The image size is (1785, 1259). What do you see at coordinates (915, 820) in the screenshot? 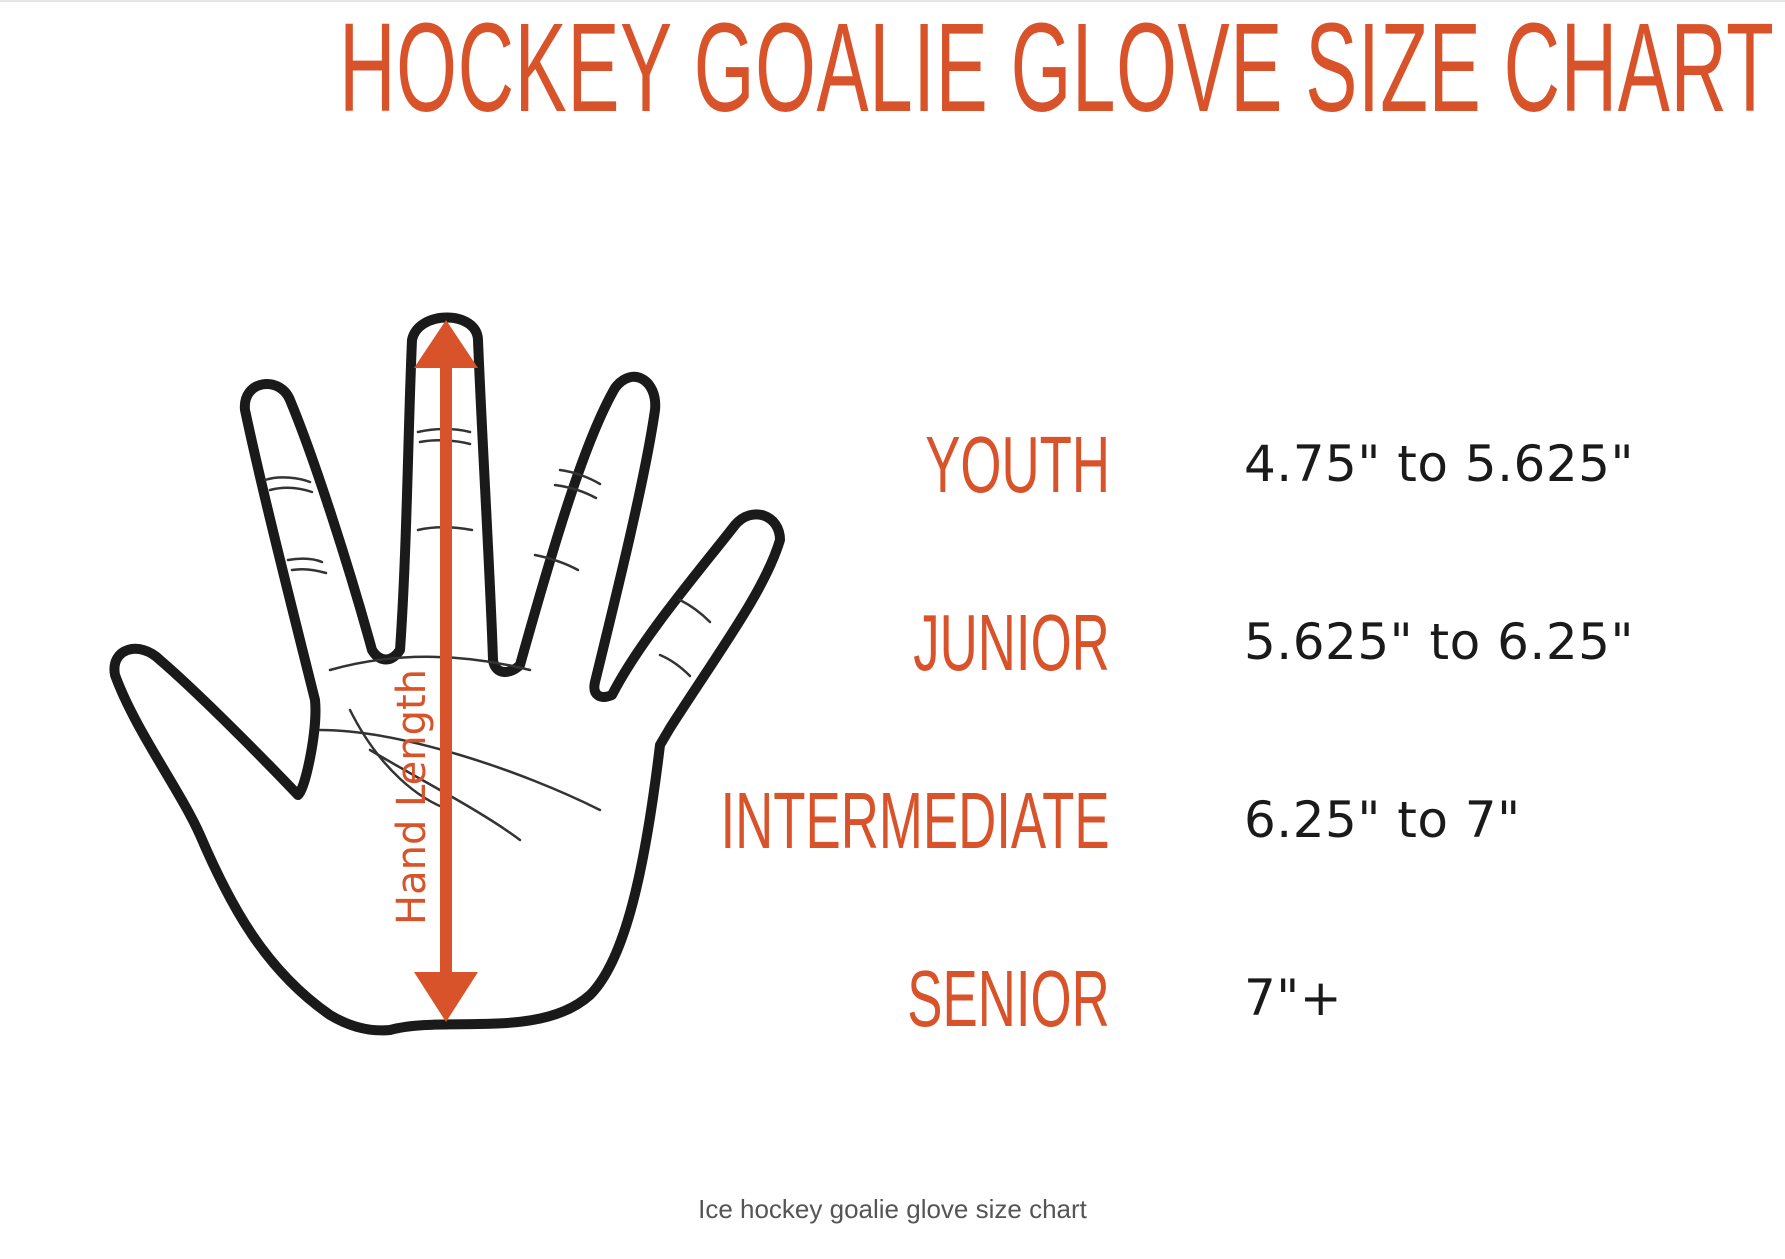
I see `size-label: INTERMEDIATE` at bounding box center [915, 820].